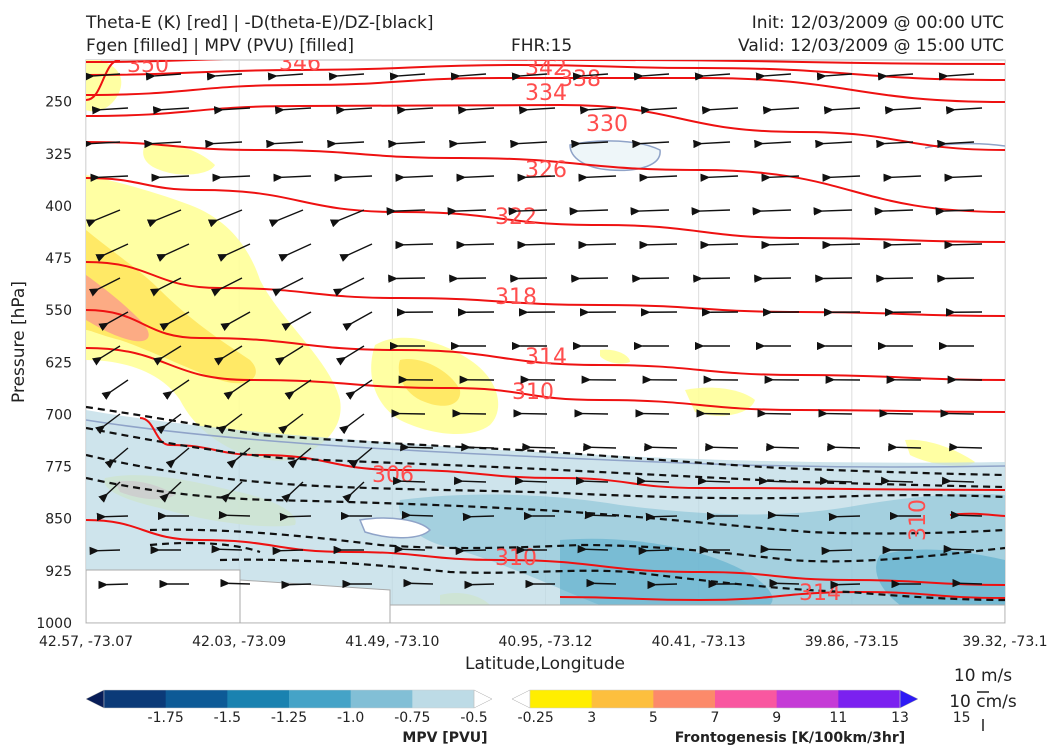 This screenshot has width=1050, height=750. Describe the element at coordinates (220, 46) in the screenshot. I see `title-line-2: Fgen [filled] | MPV (PVU) [filled]` at that location.